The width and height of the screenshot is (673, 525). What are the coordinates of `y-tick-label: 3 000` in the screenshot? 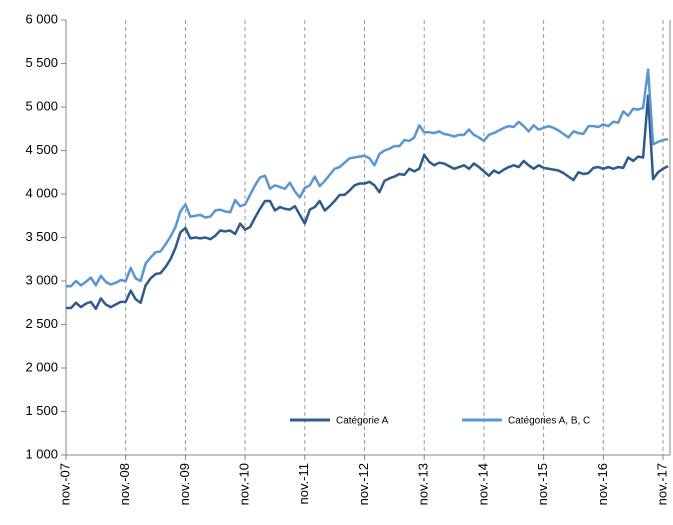 It's located at (41, 279).